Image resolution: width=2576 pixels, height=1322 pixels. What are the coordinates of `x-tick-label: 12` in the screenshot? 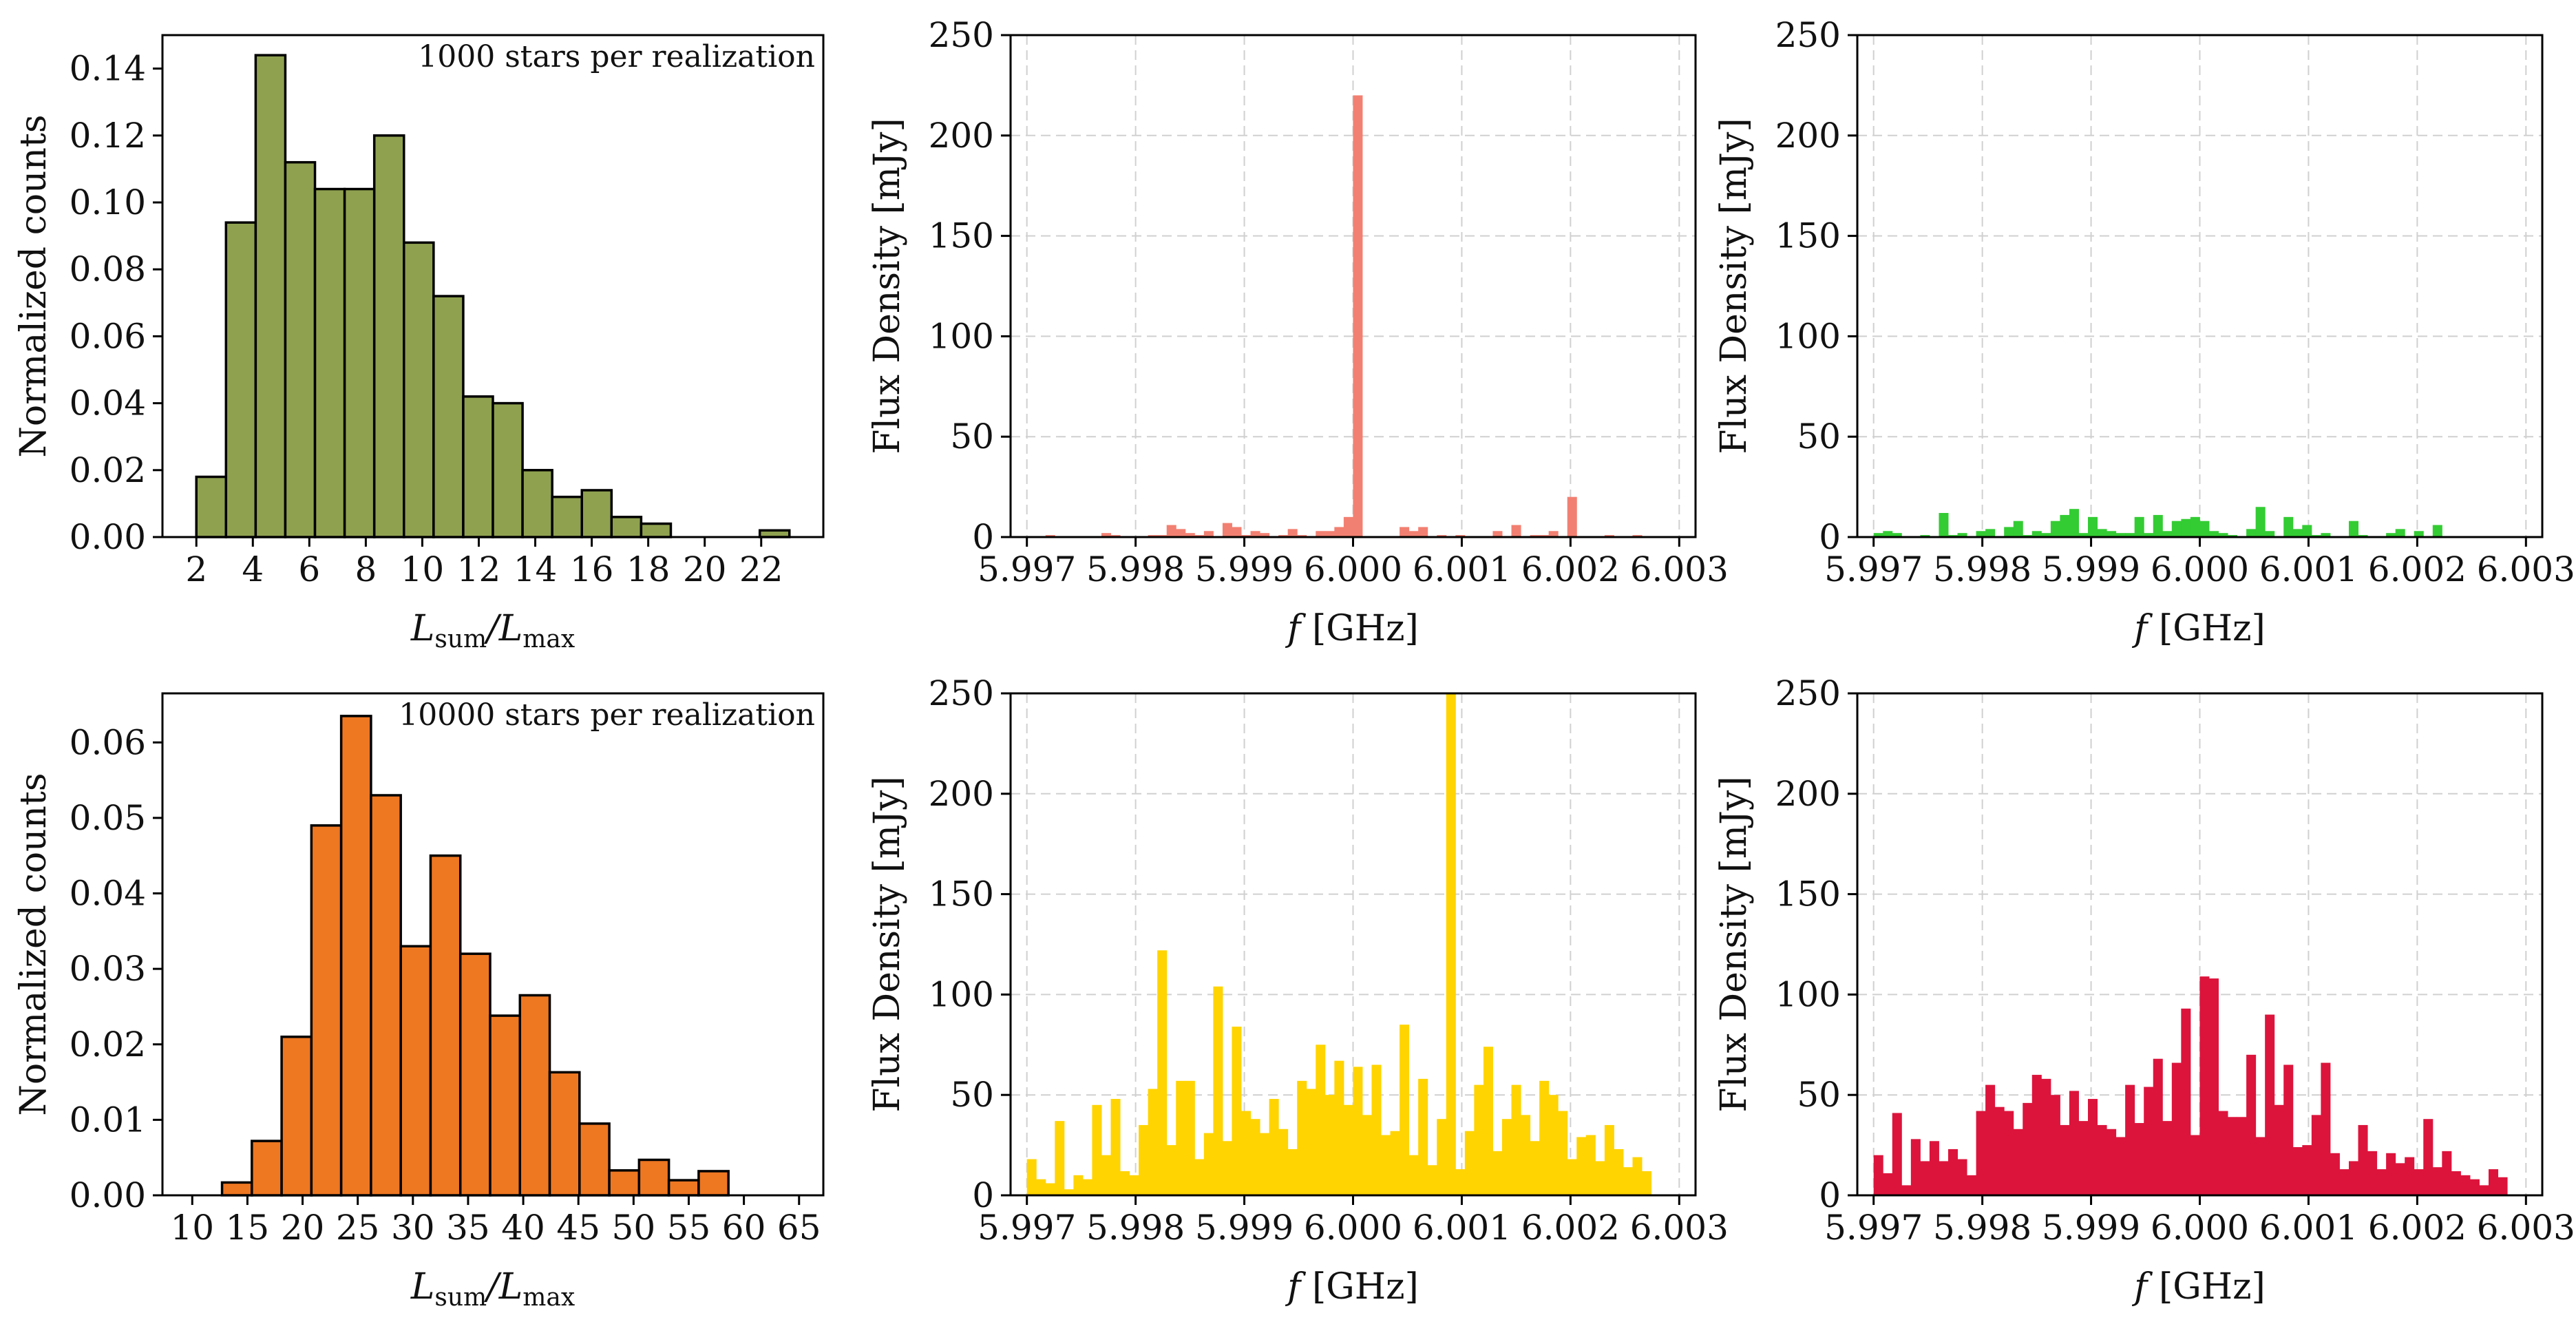 It's located at (479, 569).